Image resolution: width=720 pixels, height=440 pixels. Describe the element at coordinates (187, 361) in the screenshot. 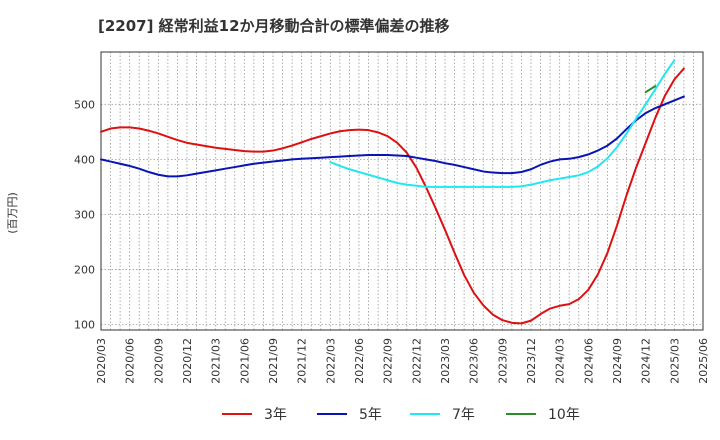

I see `x-tick-label: 2020/12` at that location.